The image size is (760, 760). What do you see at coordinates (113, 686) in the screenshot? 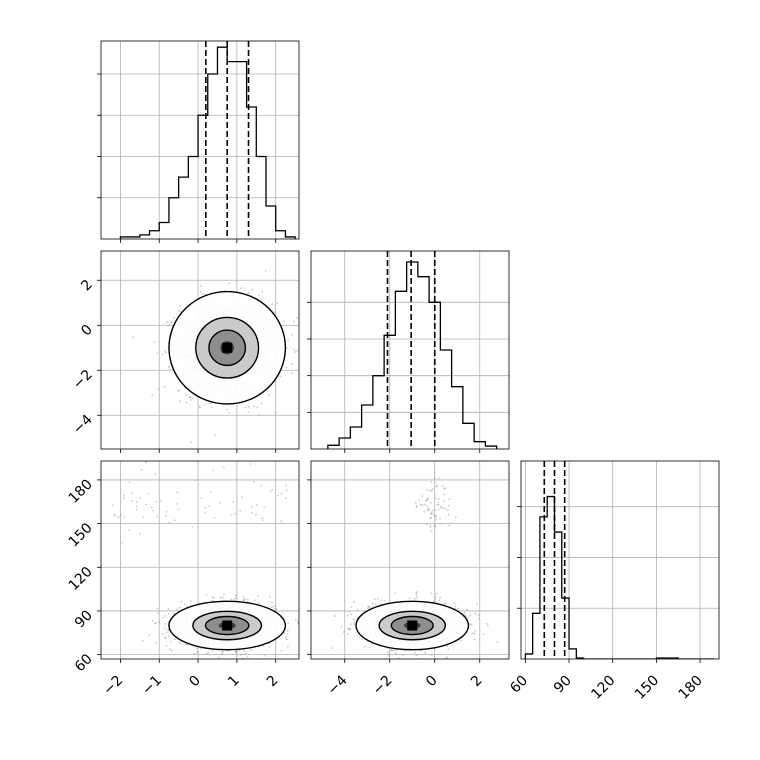
I see `x-tick-label: −2` at bounding box center [113, 686].